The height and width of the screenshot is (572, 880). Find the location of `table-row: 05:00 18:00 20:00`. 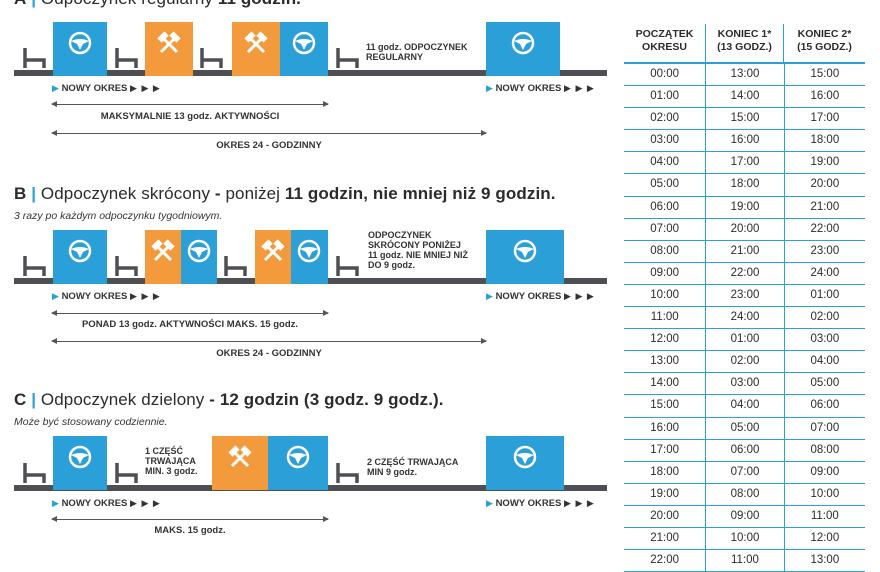

table-row: 05:00 18:00 20:00 is located at coordinates (744, 185).